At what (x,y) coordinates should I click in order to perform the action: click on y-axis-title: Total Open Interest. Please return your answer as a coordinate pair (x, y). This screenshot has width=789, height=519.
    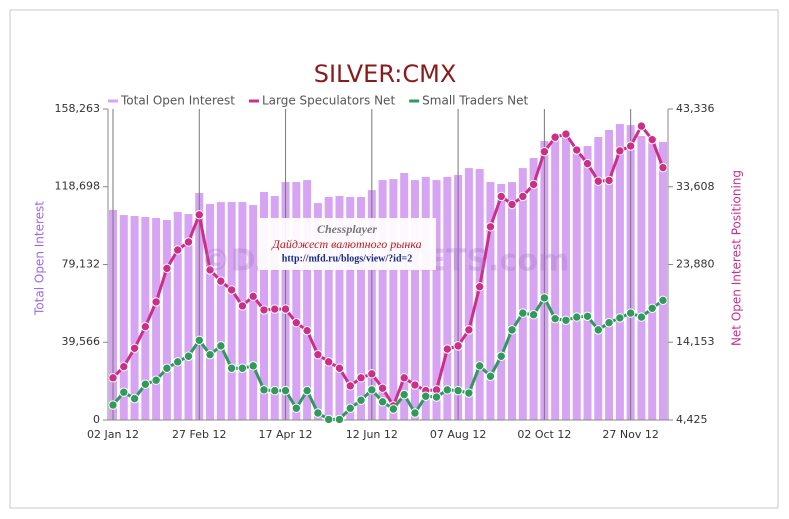
    Looking at the image, I should click on (40, 258).